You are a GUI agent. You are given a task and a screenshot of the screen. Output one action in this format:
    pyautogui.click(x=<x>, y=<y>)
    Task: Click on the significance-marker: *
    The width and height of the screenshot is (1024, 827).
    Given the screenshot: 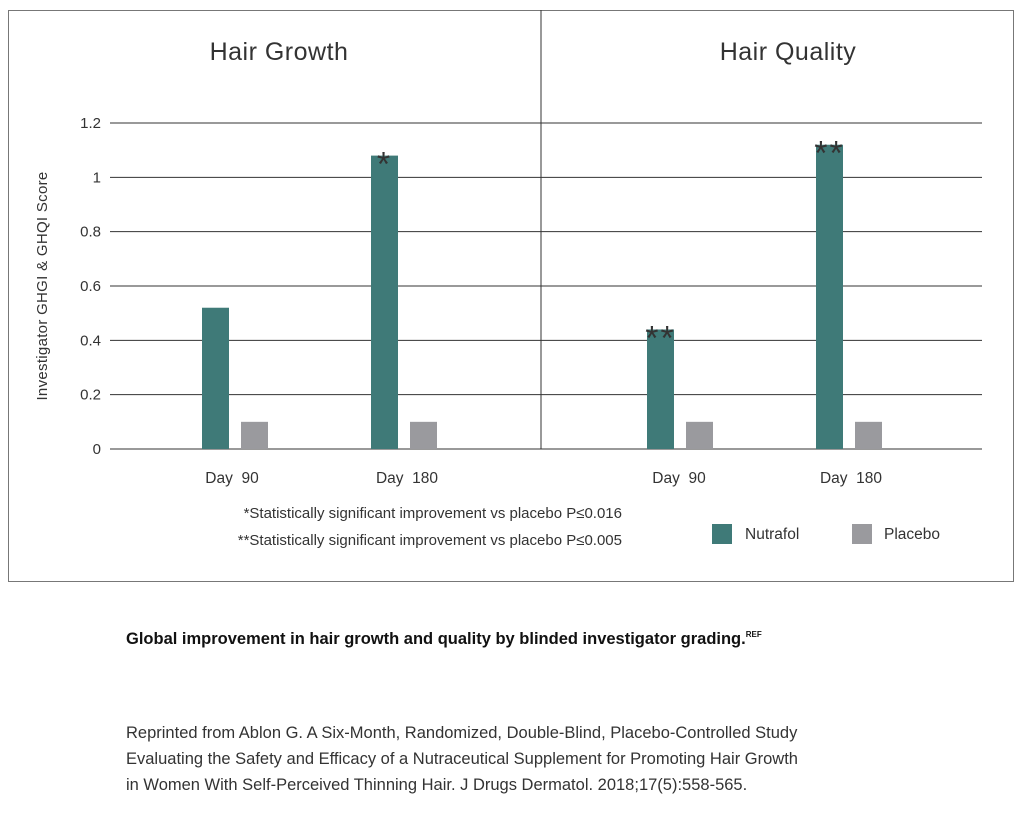 What is the action you would take?
    pyautogui.click(x=384, y=165)
    